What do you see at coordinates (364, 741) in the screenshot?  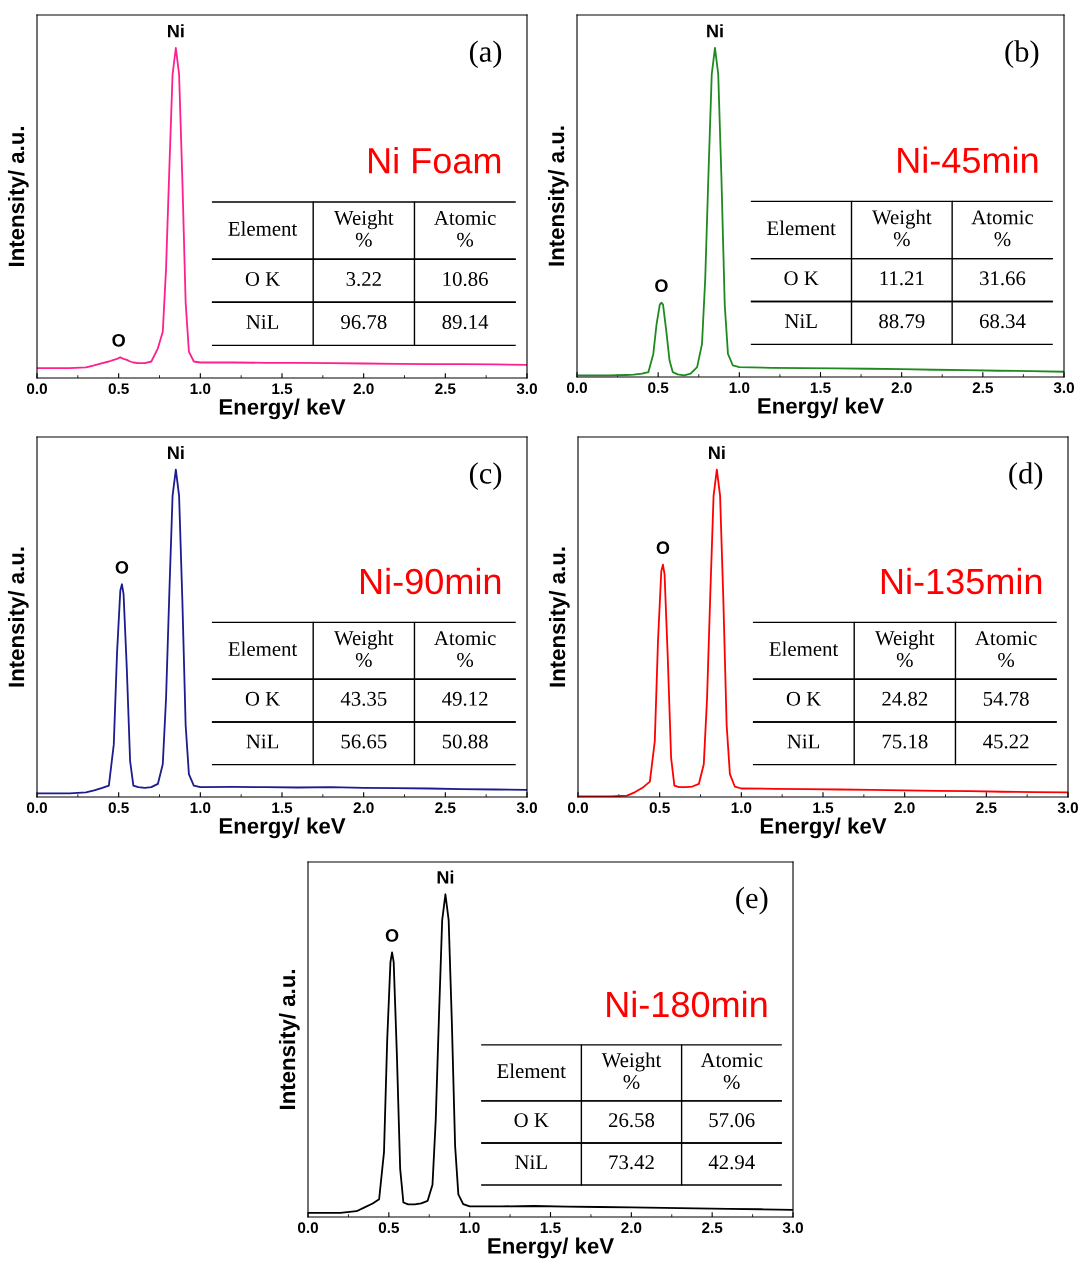 I see `annotation: 56.65` at bounding box center [364, 741].